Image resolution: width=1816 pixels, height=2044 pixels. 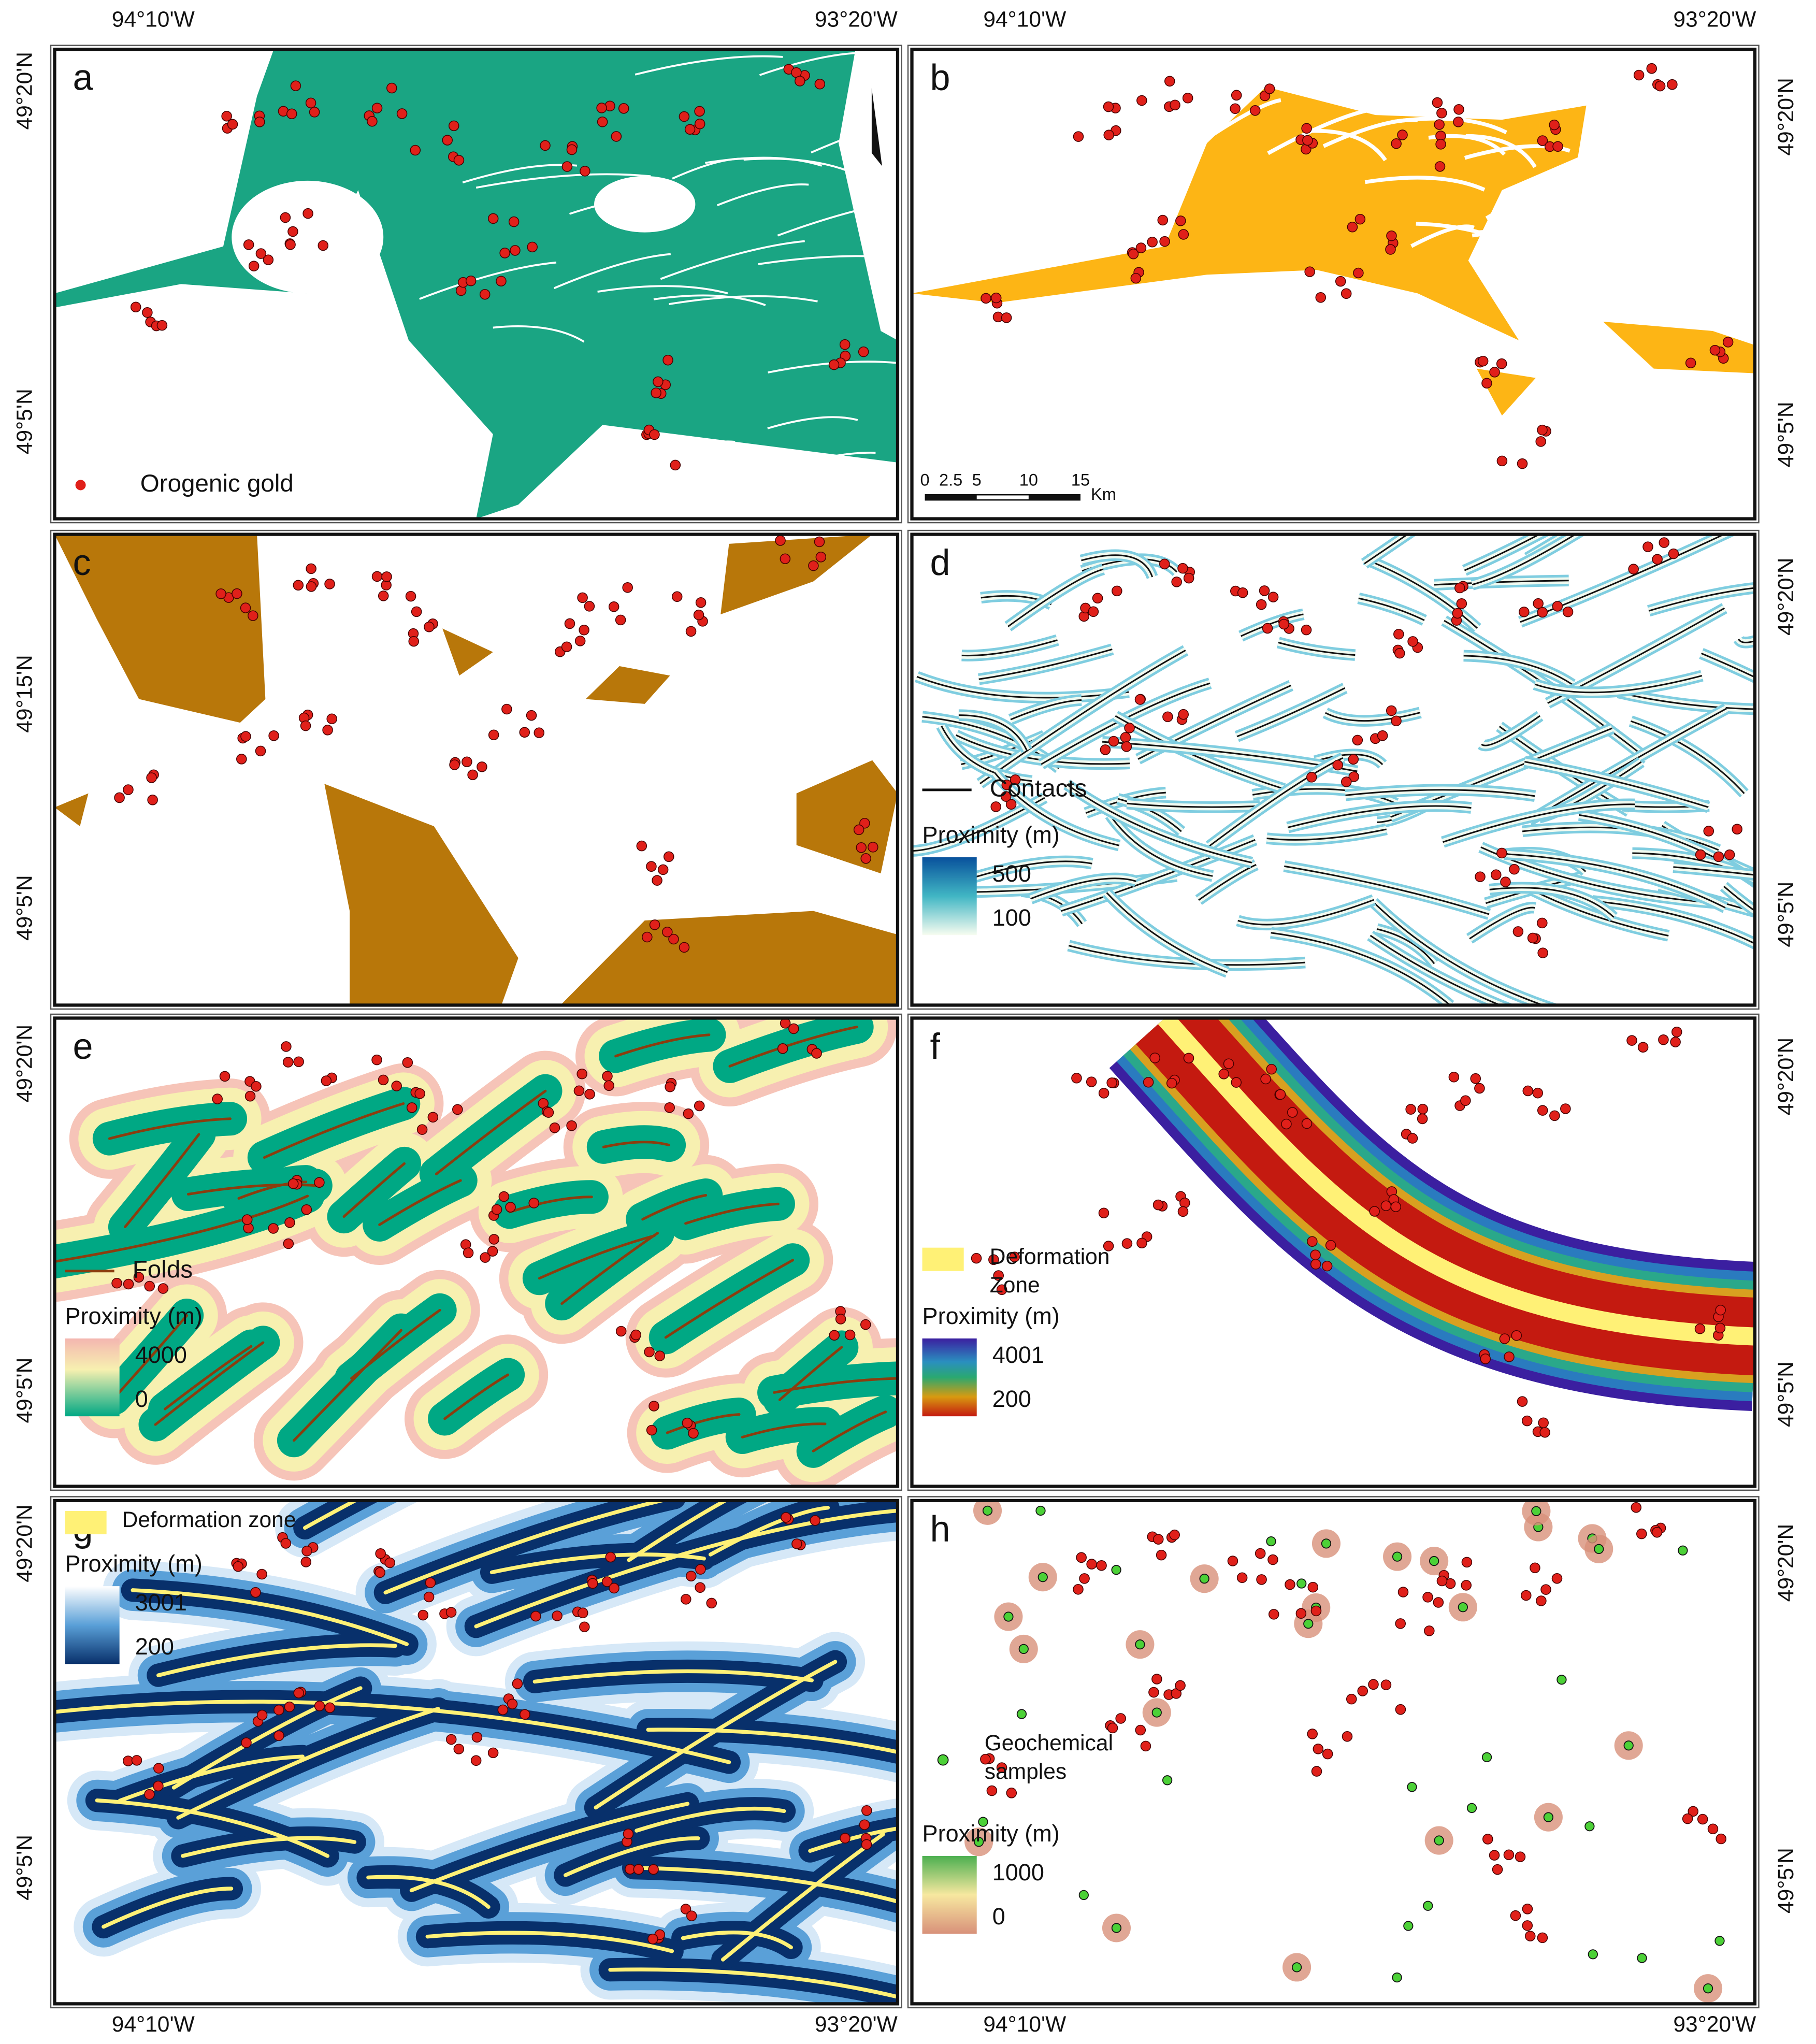 I want to click on lat-label: 49°5'N, so click(x=24, y=908).